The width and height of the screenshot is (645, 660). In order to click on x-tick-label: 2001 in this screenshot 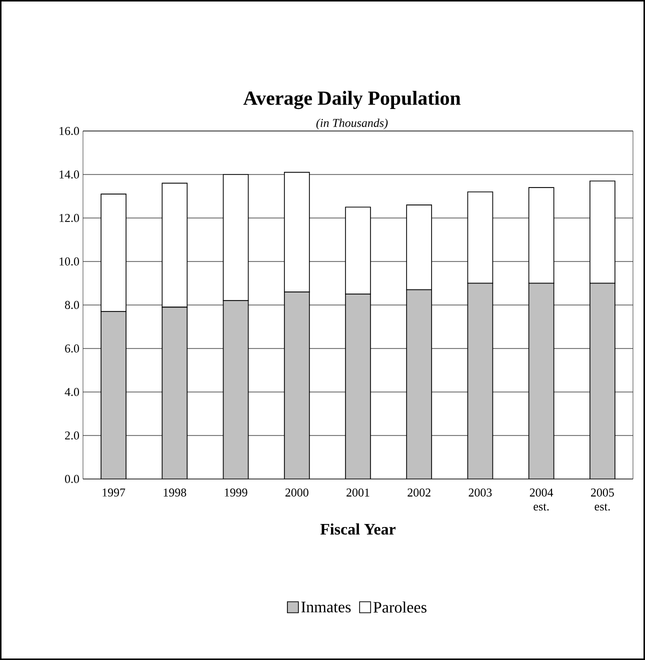, I will do `click(358, 492)`.